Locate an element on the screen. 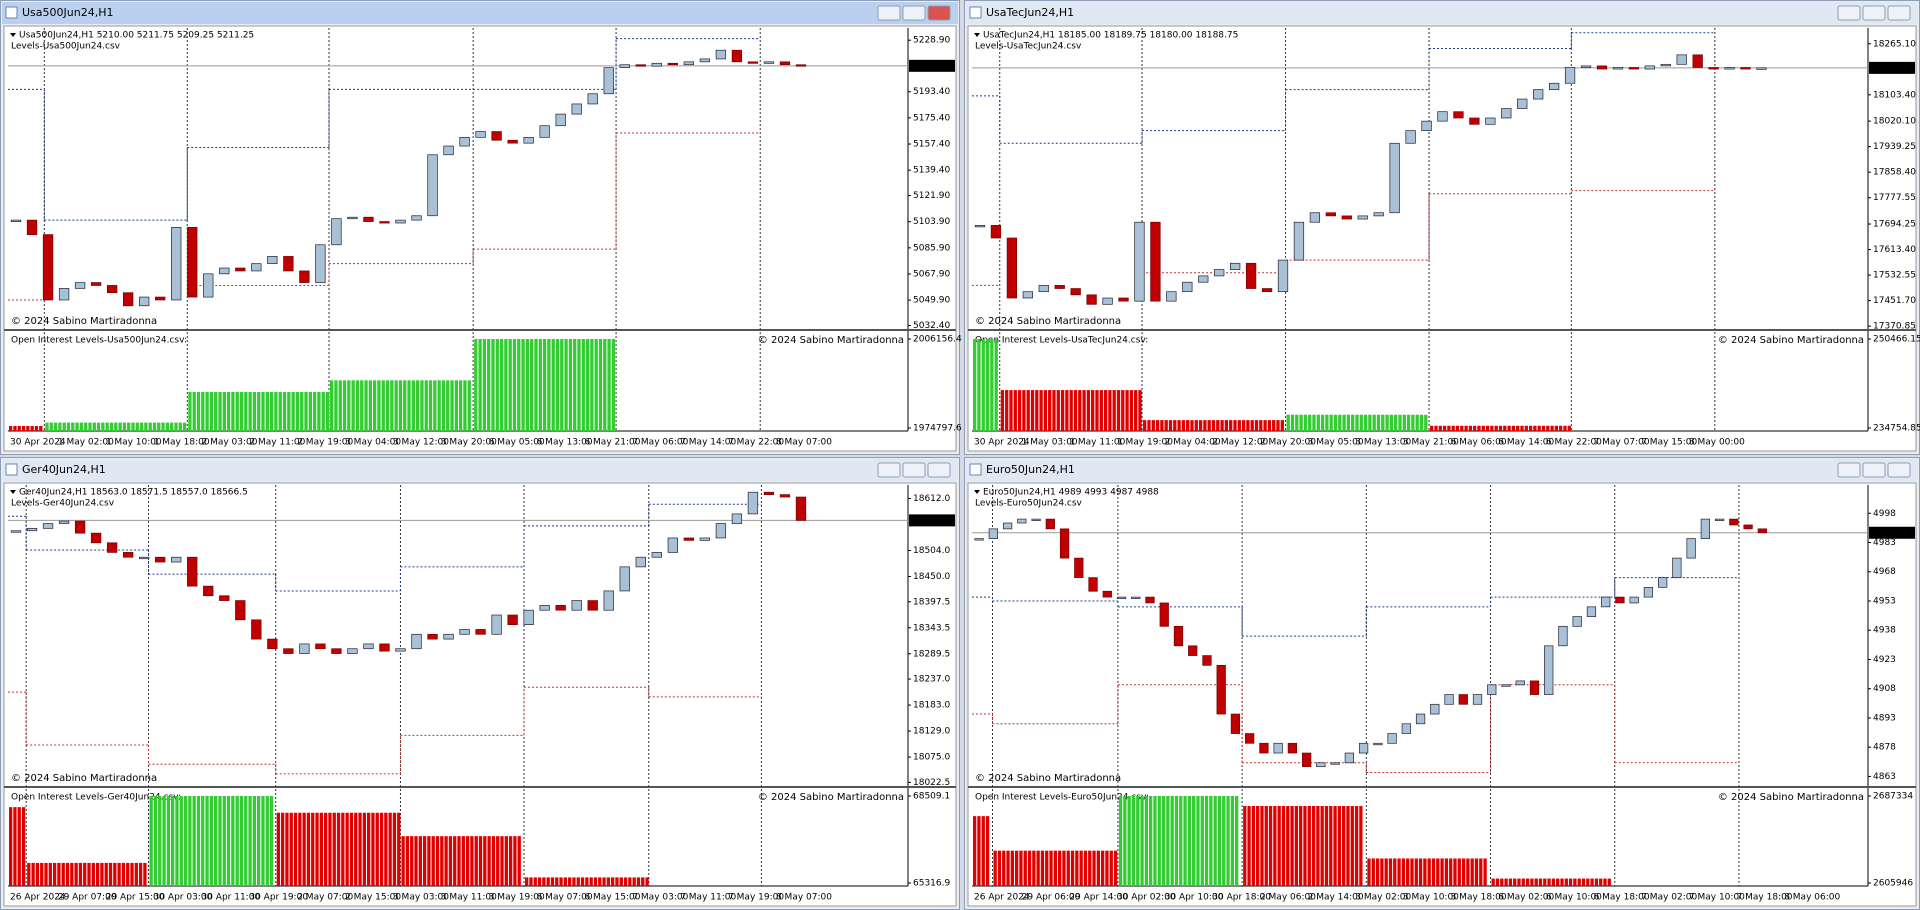 The width and height of the screenshot is (1920, 910). time-label: 3 May 03:00 is located at coordinates (421, 898).